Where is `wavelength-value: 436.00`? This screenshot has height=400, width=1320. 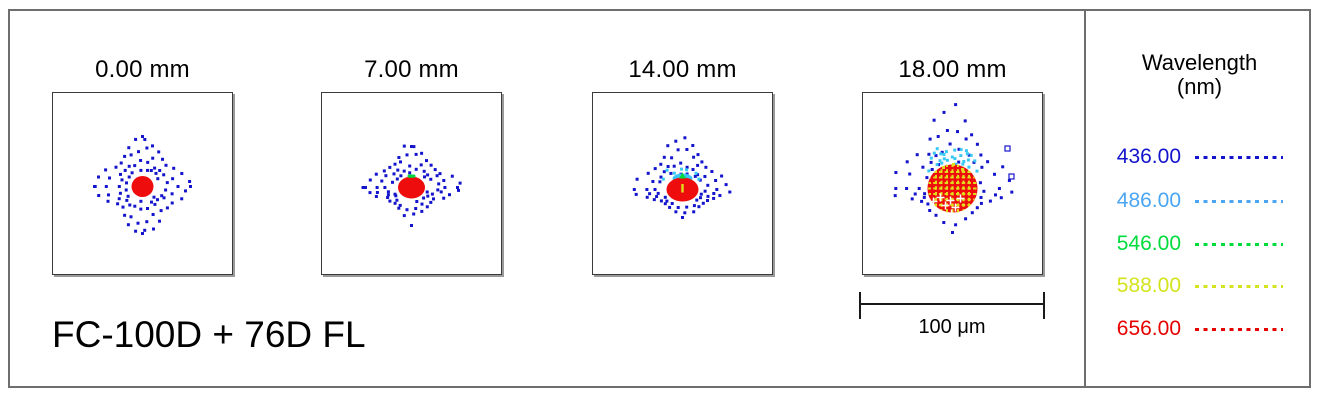
wavelength-value: 436.00 is located at coordinates (1148, 156).